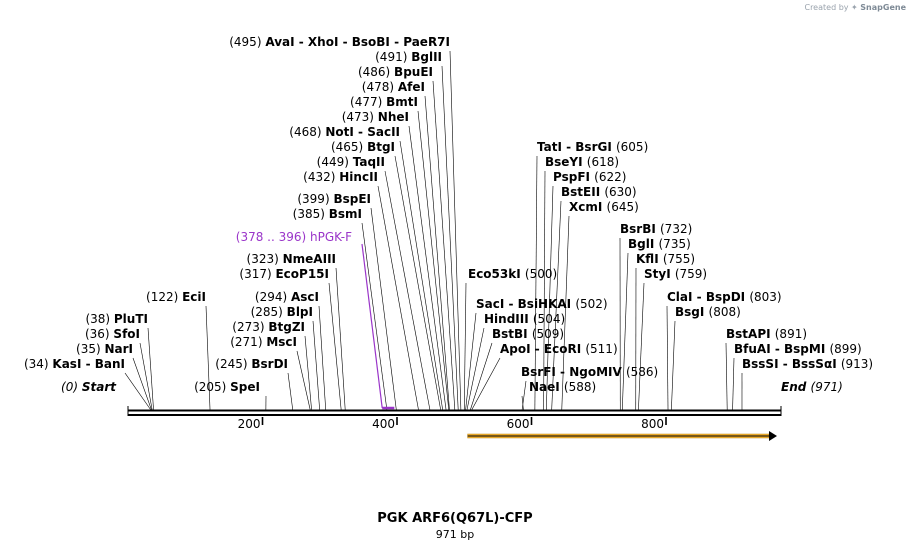 This screenshot has width=910, height=550. I want to click on site-nhei-label: (473) NheI, so click(375, 117).